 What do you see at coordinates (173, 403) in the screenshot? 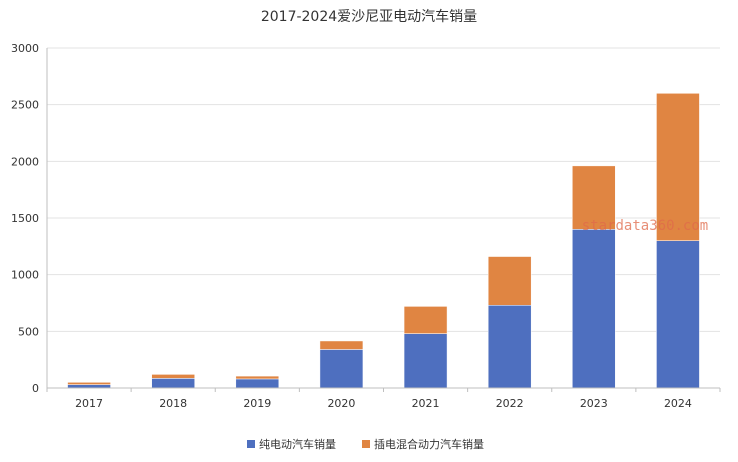
I see `x-tick-label: 2018` at bounding box center [173, 403].